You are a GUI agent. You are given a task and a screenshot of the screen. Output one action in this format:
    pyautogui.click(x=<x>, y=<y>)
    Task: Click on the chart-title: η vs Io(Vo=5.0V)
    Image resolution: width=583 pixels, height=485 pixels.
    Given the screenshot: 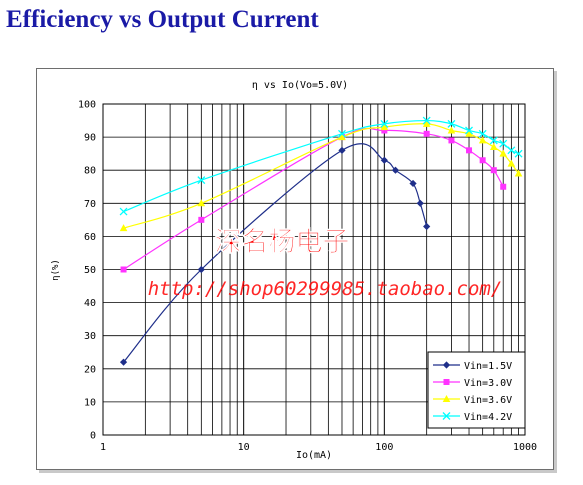 What is the action you would take?
    pyautogui.click(x=300, y=85)
    